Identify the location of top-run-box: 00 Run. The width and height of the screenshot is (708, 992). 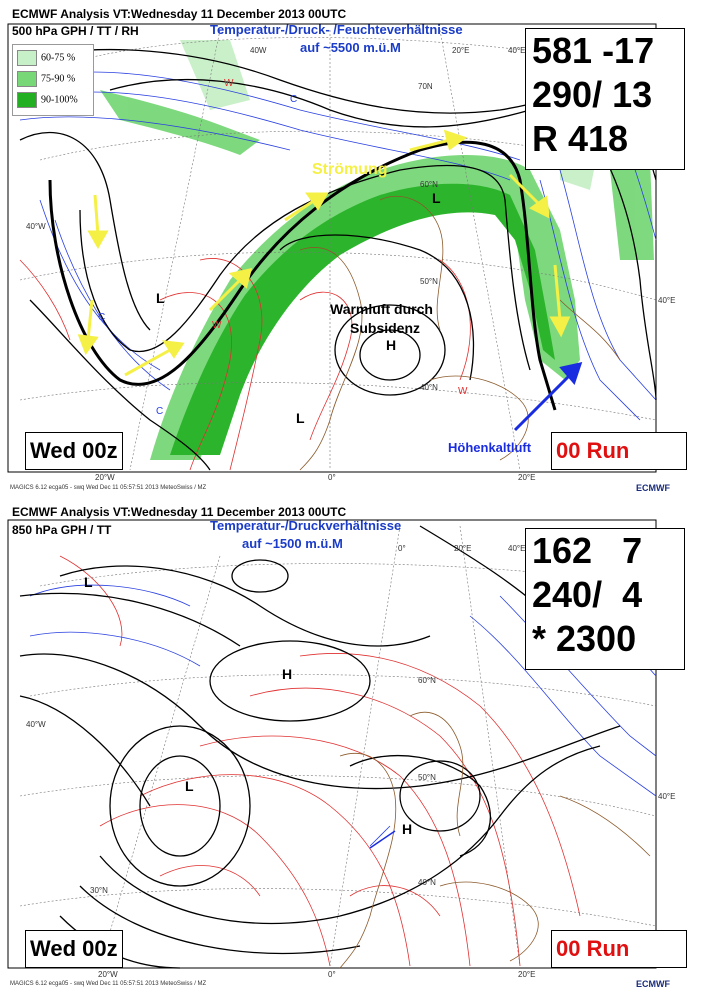
(619, 451).